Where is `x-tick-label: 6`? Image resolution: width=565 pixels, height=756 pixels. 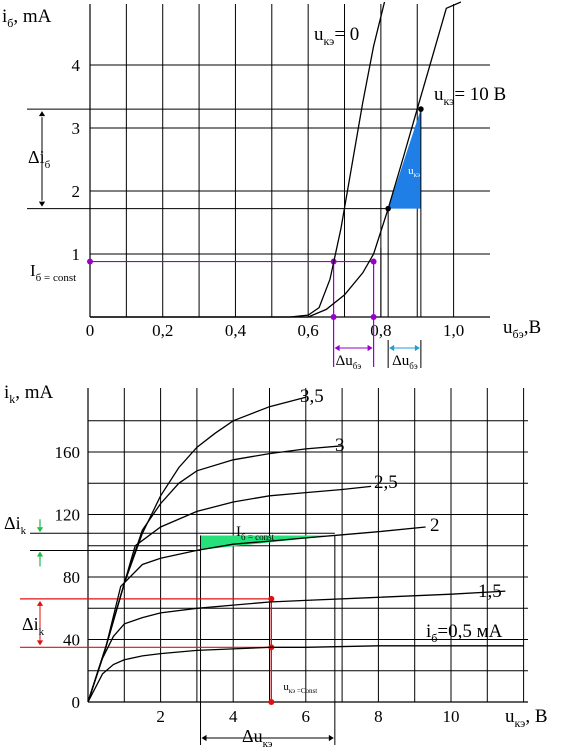
x-tick-label: 6 is located at coordinates (306, 716).